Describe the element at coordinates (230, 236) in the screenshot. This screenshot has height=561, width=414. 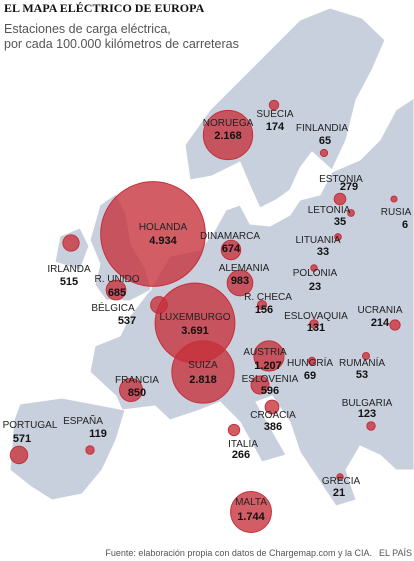
I see `country-name: DINAMARCA` at that location.